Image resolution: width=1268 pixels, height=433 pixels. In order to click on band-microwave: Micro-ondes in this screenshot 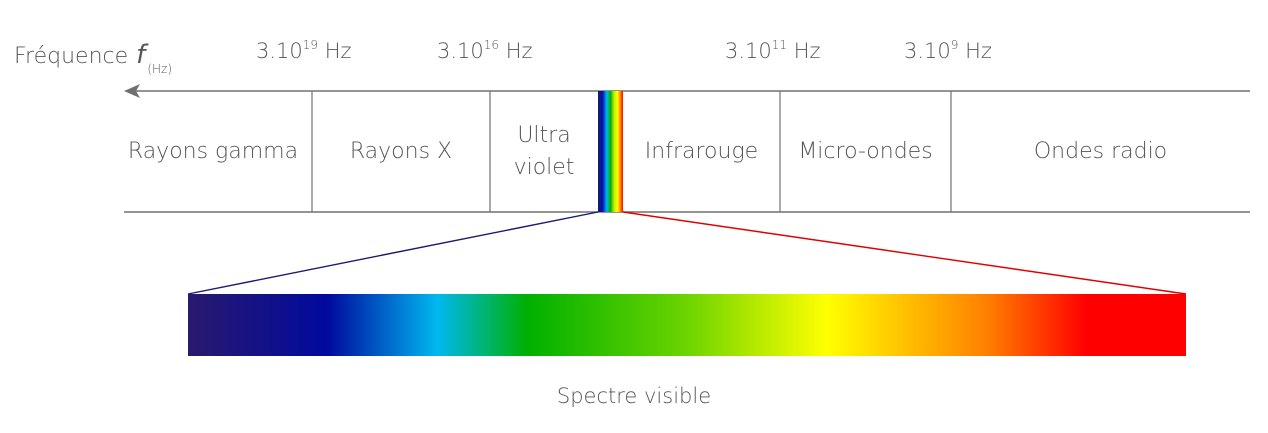, I will do `click(865, 152)`.